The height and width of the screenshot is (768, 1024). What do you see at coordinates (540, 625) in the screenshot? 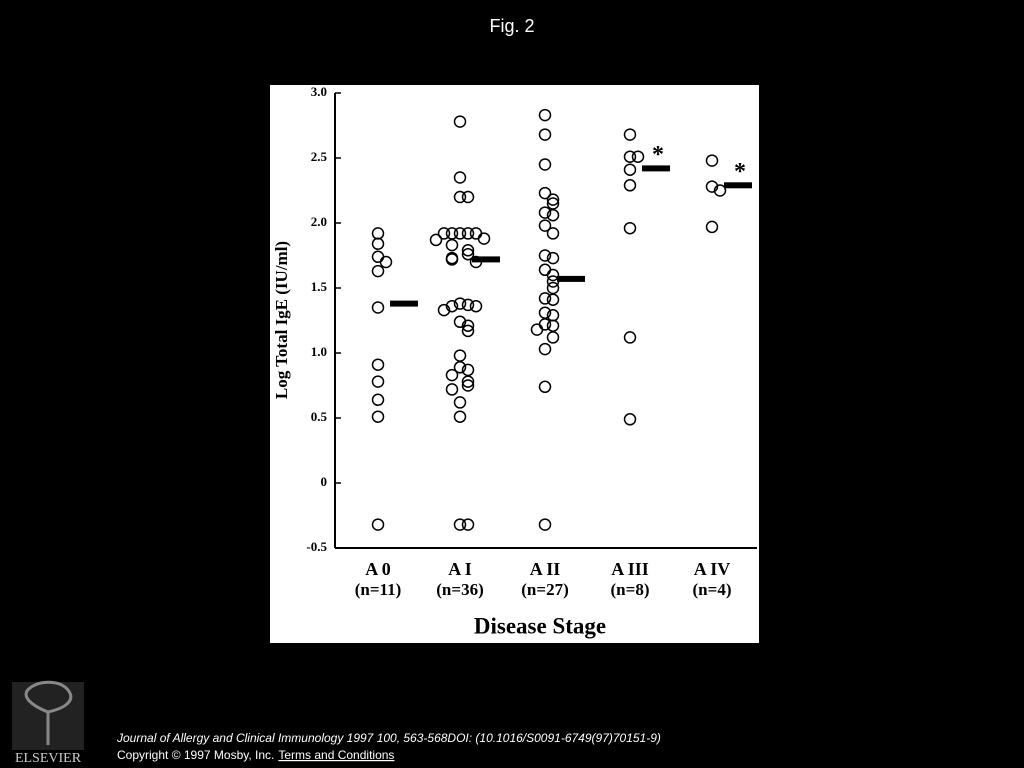
I see `x-axis-label: Disease Stage` at bounding box center [540, 625].